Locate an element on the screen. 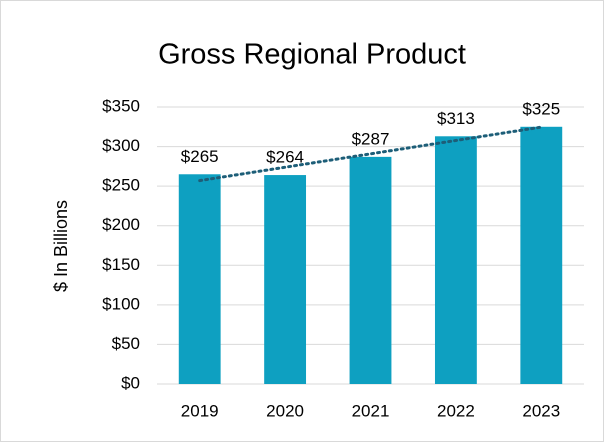  y-tick-label: $0 is located at coordinates (130, 382).